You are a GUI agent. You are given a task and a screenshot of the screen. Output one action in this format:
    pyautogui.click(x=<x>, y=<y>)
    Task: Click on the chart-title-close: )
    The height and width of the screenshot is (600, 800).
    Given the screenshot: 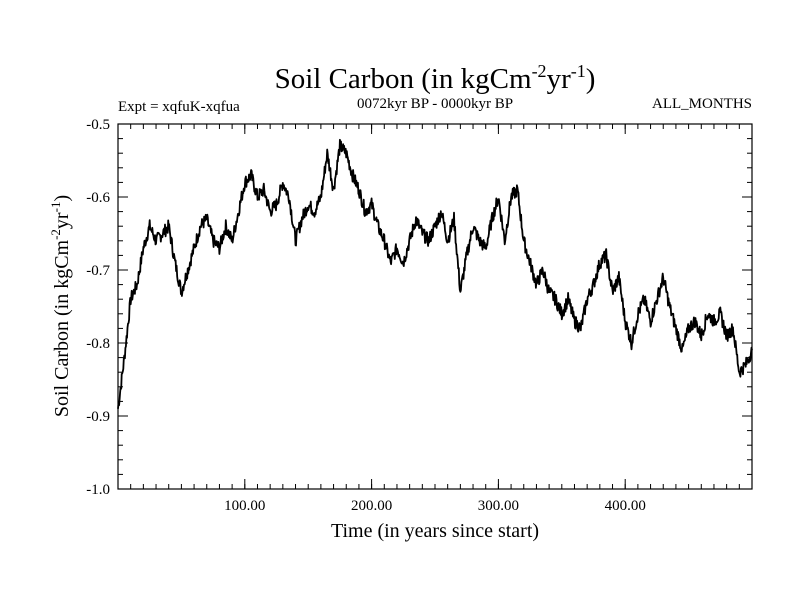 What is the action you would take?
    pyautogui.click(x=591, y=79)
    